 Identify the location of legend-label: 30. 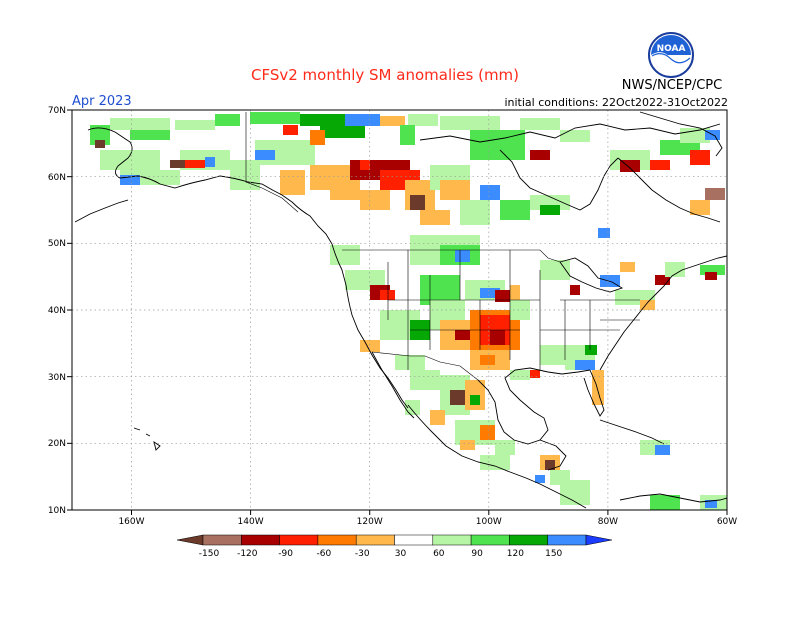
(401, 554).